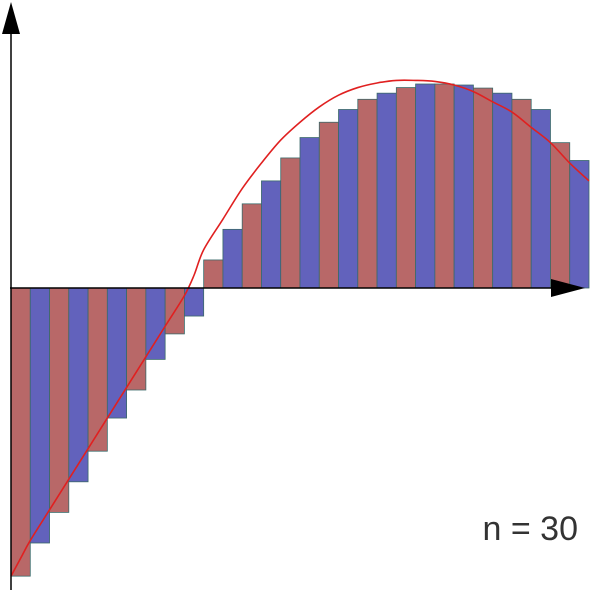  Describe the element at coordinates (530, 529) in the screenshot. I see `n-annotation: n = 30` at that location.